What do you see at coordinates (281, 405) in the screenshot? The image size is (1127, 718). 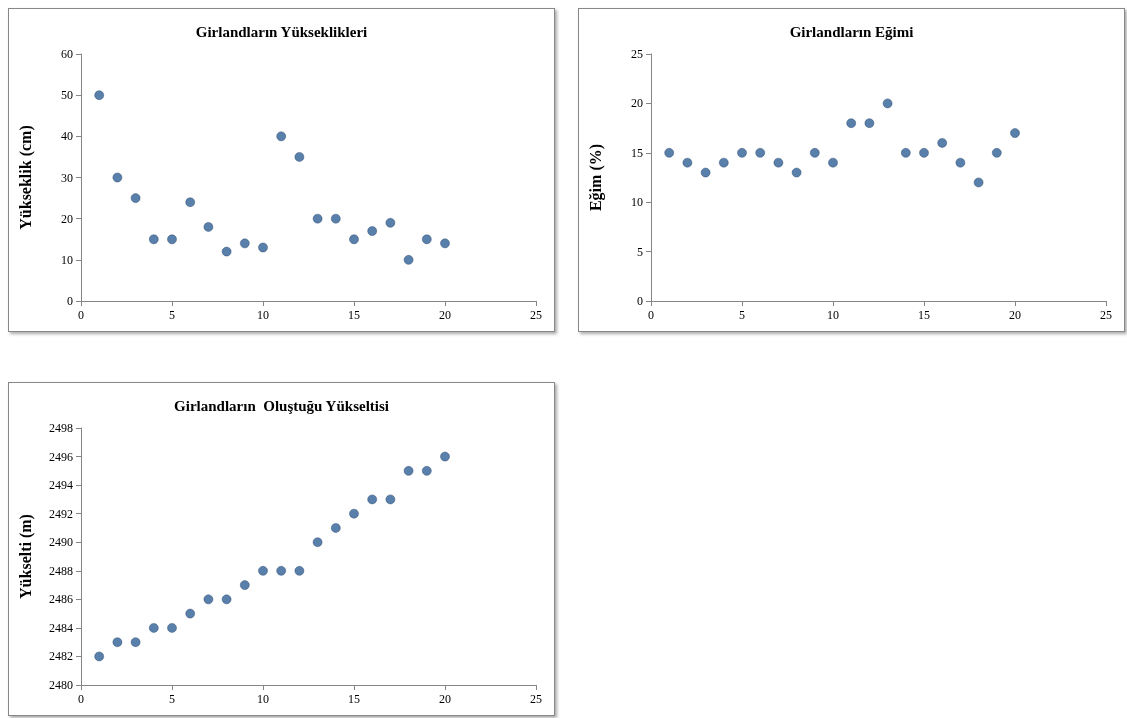 I see `chart-title: Girlandların Oluştuğu Yükseltisi` at bounding box center [281, 405].